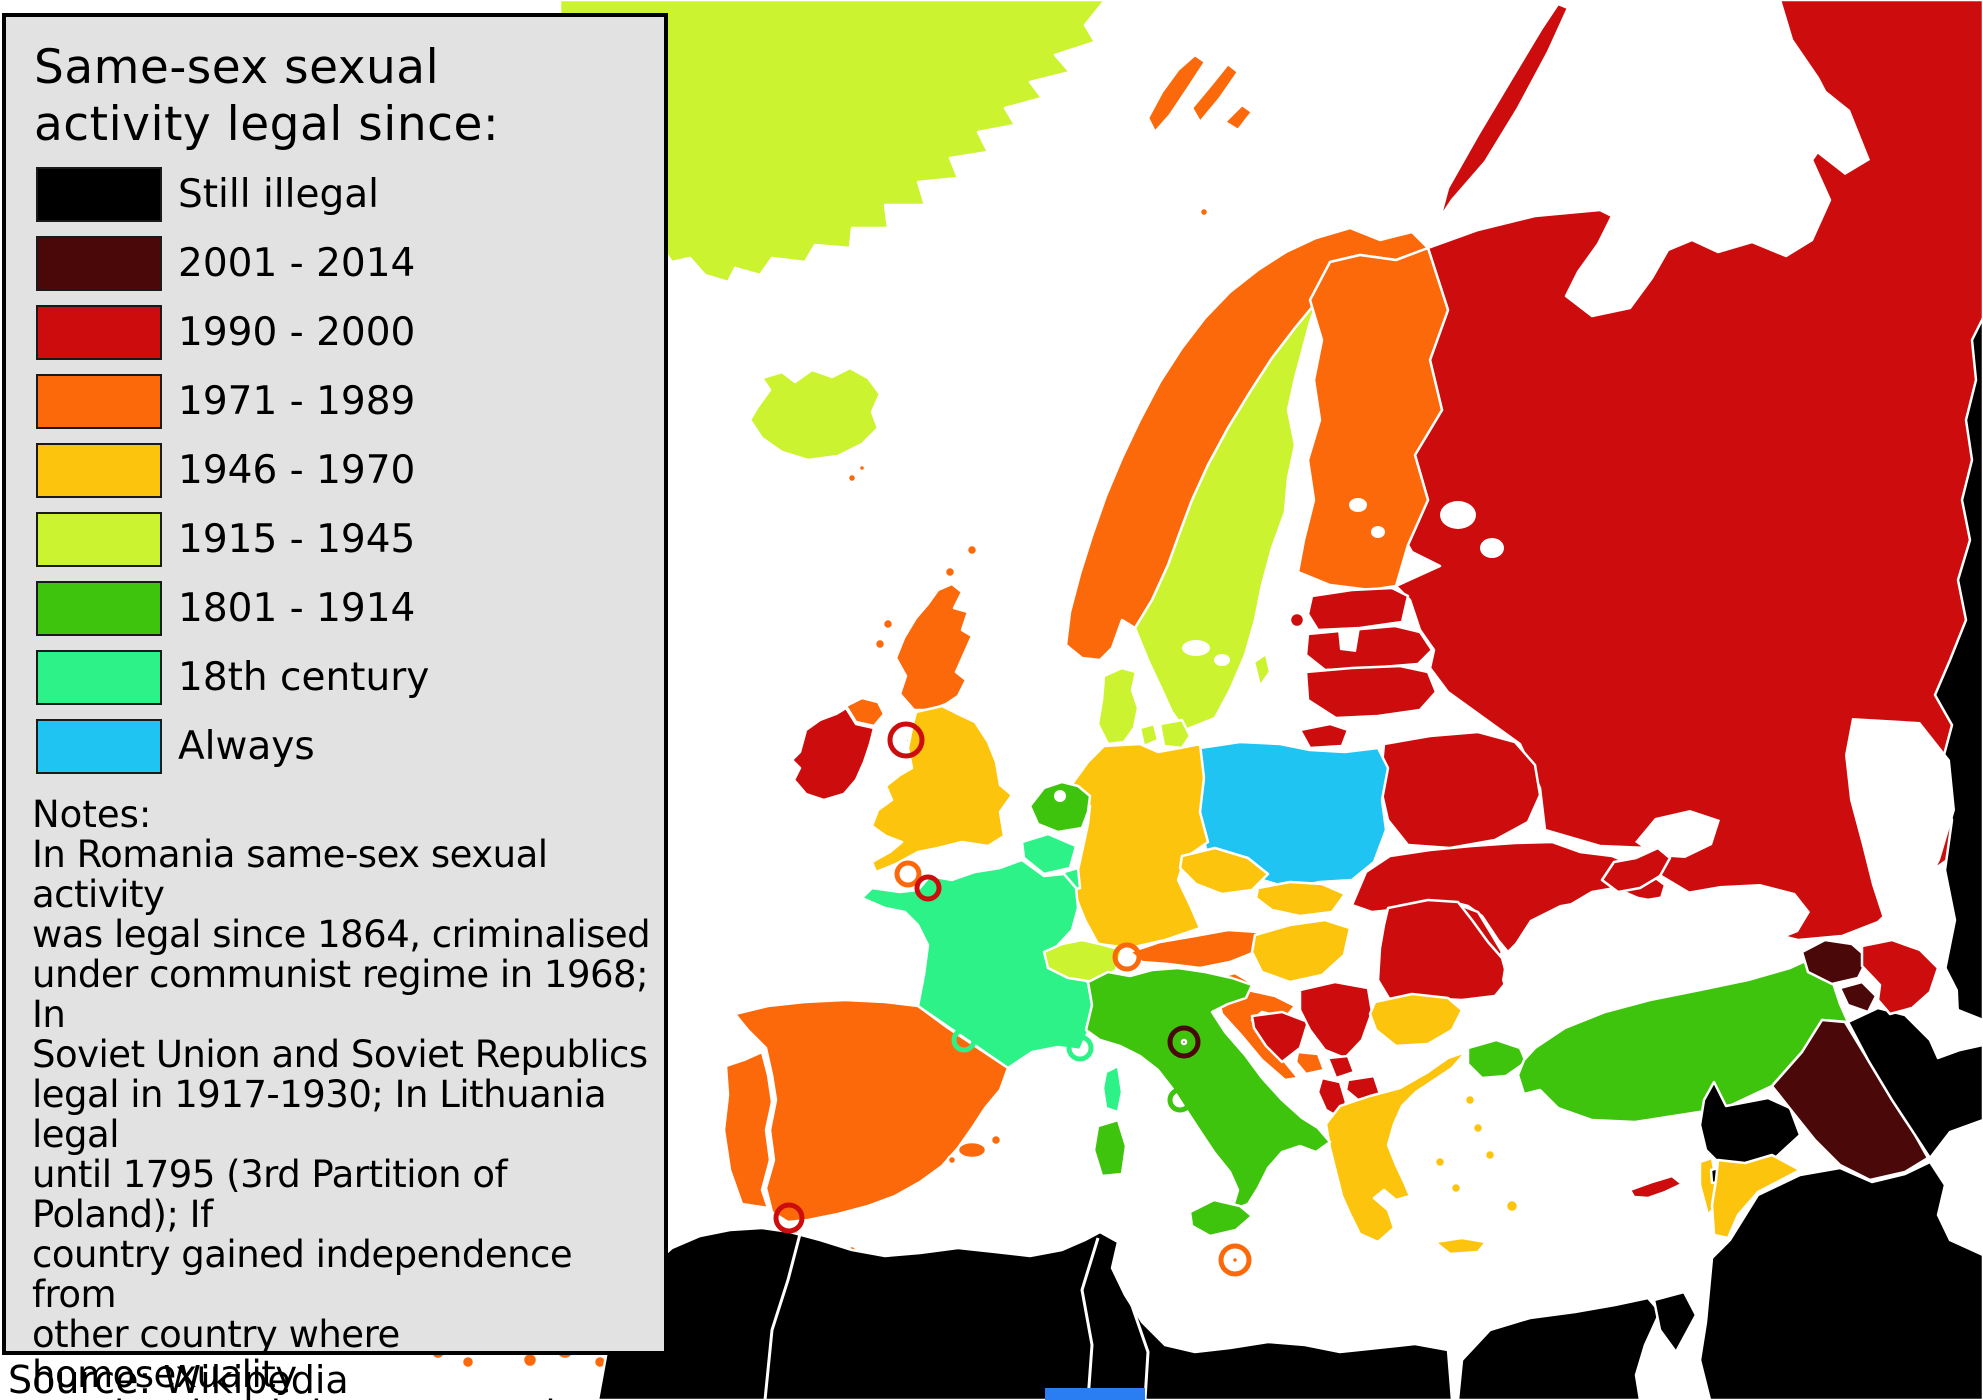 This screenshot has width=1983, height=1400. What do you see at coordinates (880, 644) in the screenshot?
I see `island-hebrides2` at bounding box center [880, 644].